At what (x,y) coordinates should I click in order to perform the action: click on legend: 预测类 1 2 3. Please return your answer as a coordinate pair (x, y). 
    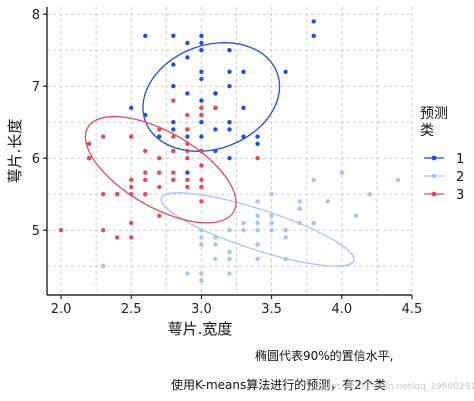
    Looking at the image, I should click on (442, 154).